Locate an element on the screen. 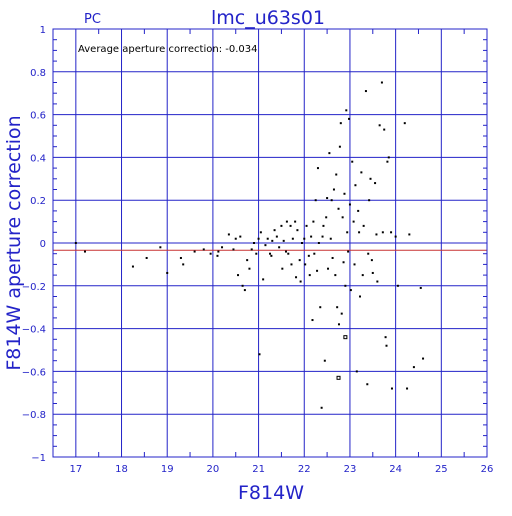  x-tick-label: 25 is located at coordinates (441, 469).